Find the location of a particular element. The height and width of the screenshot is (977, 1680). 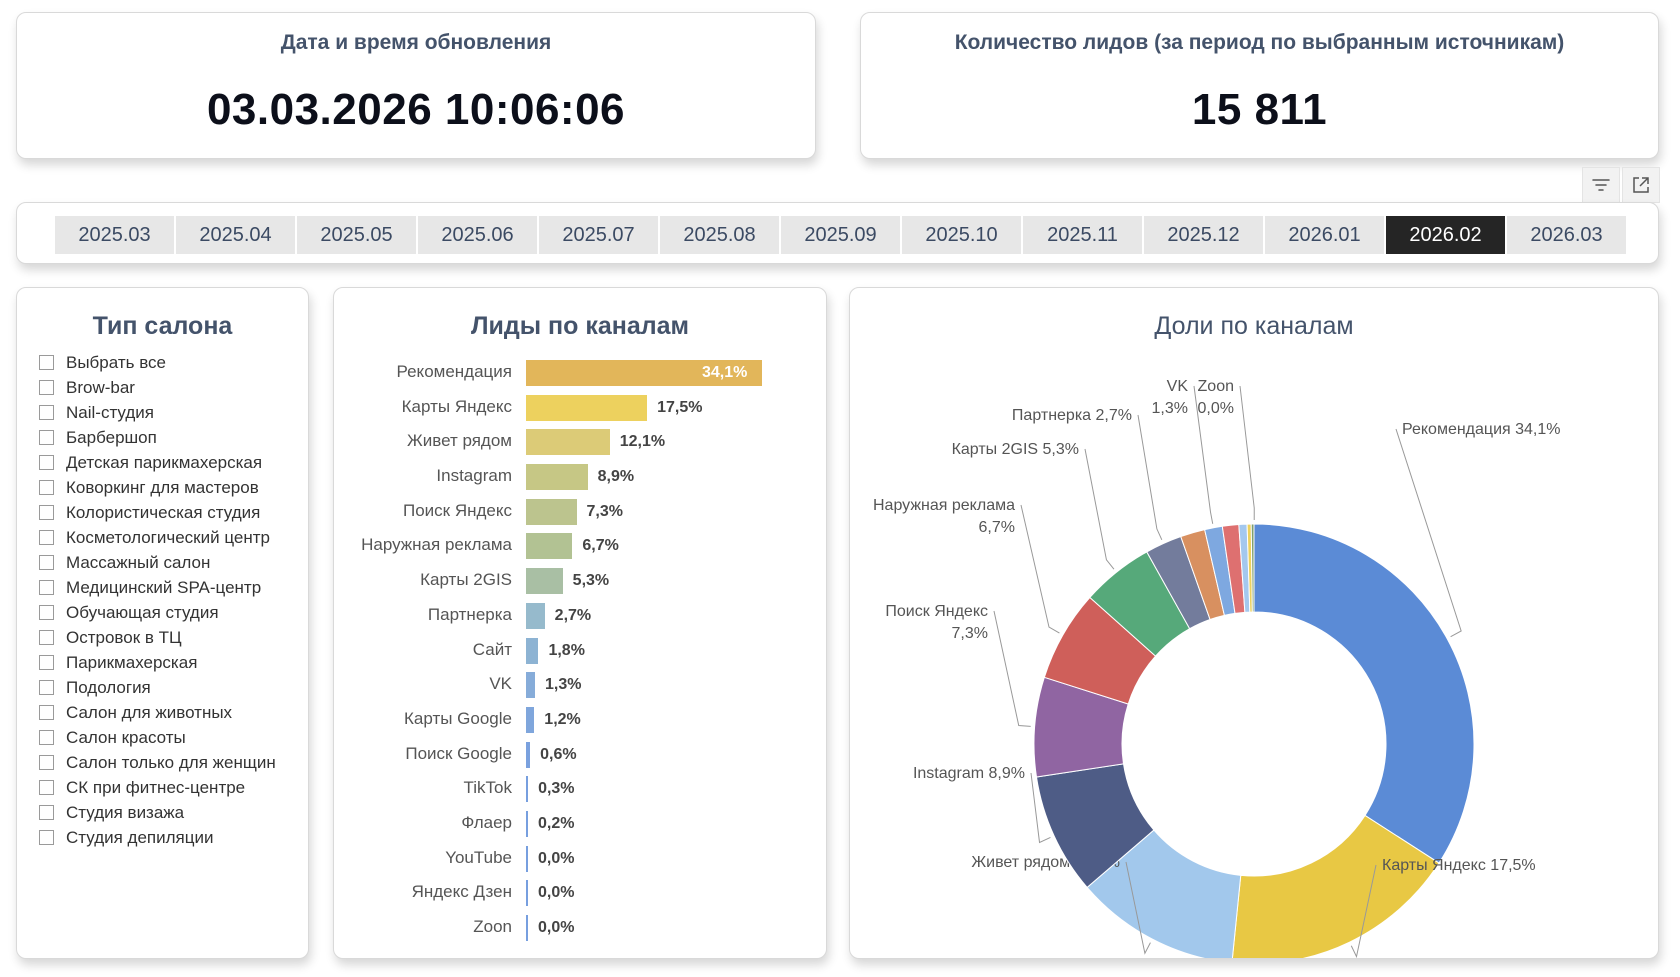

slicer-item: Детская парикмахерская is located at coordinates (157, 462).